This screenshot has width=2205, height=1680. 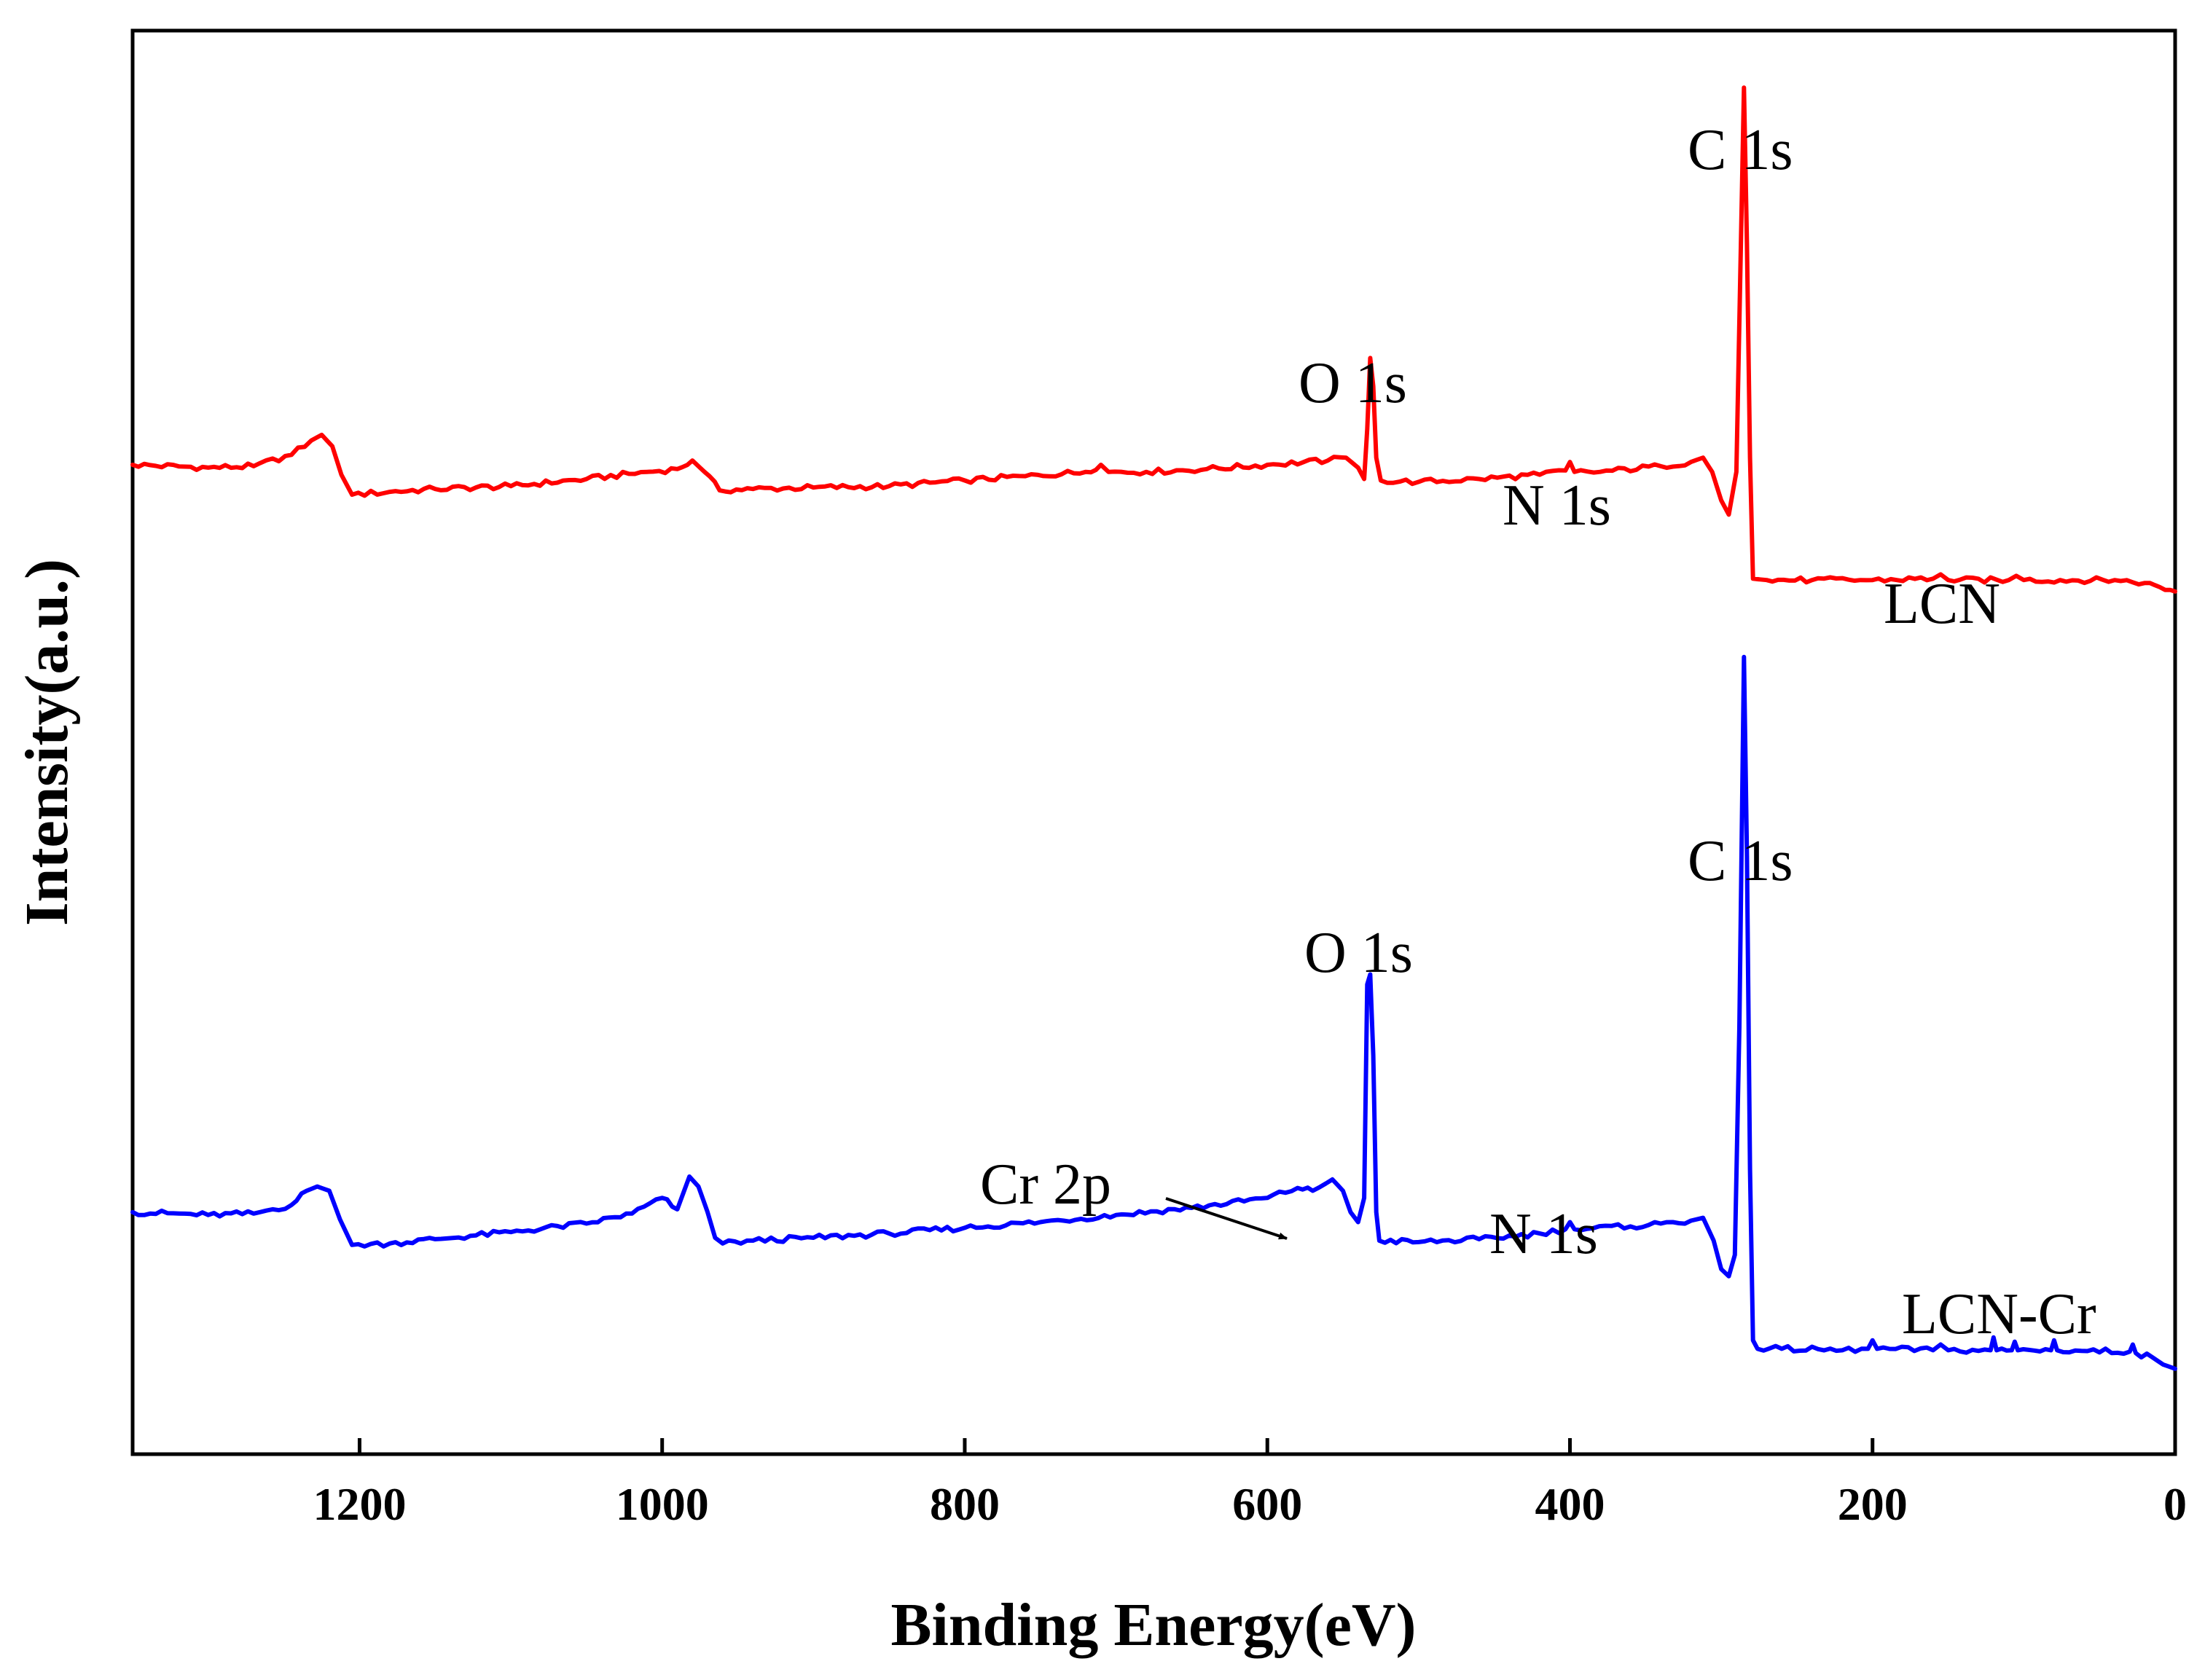 I want to click on x-tick-label-800: 800, so click(x=965, y=1504).